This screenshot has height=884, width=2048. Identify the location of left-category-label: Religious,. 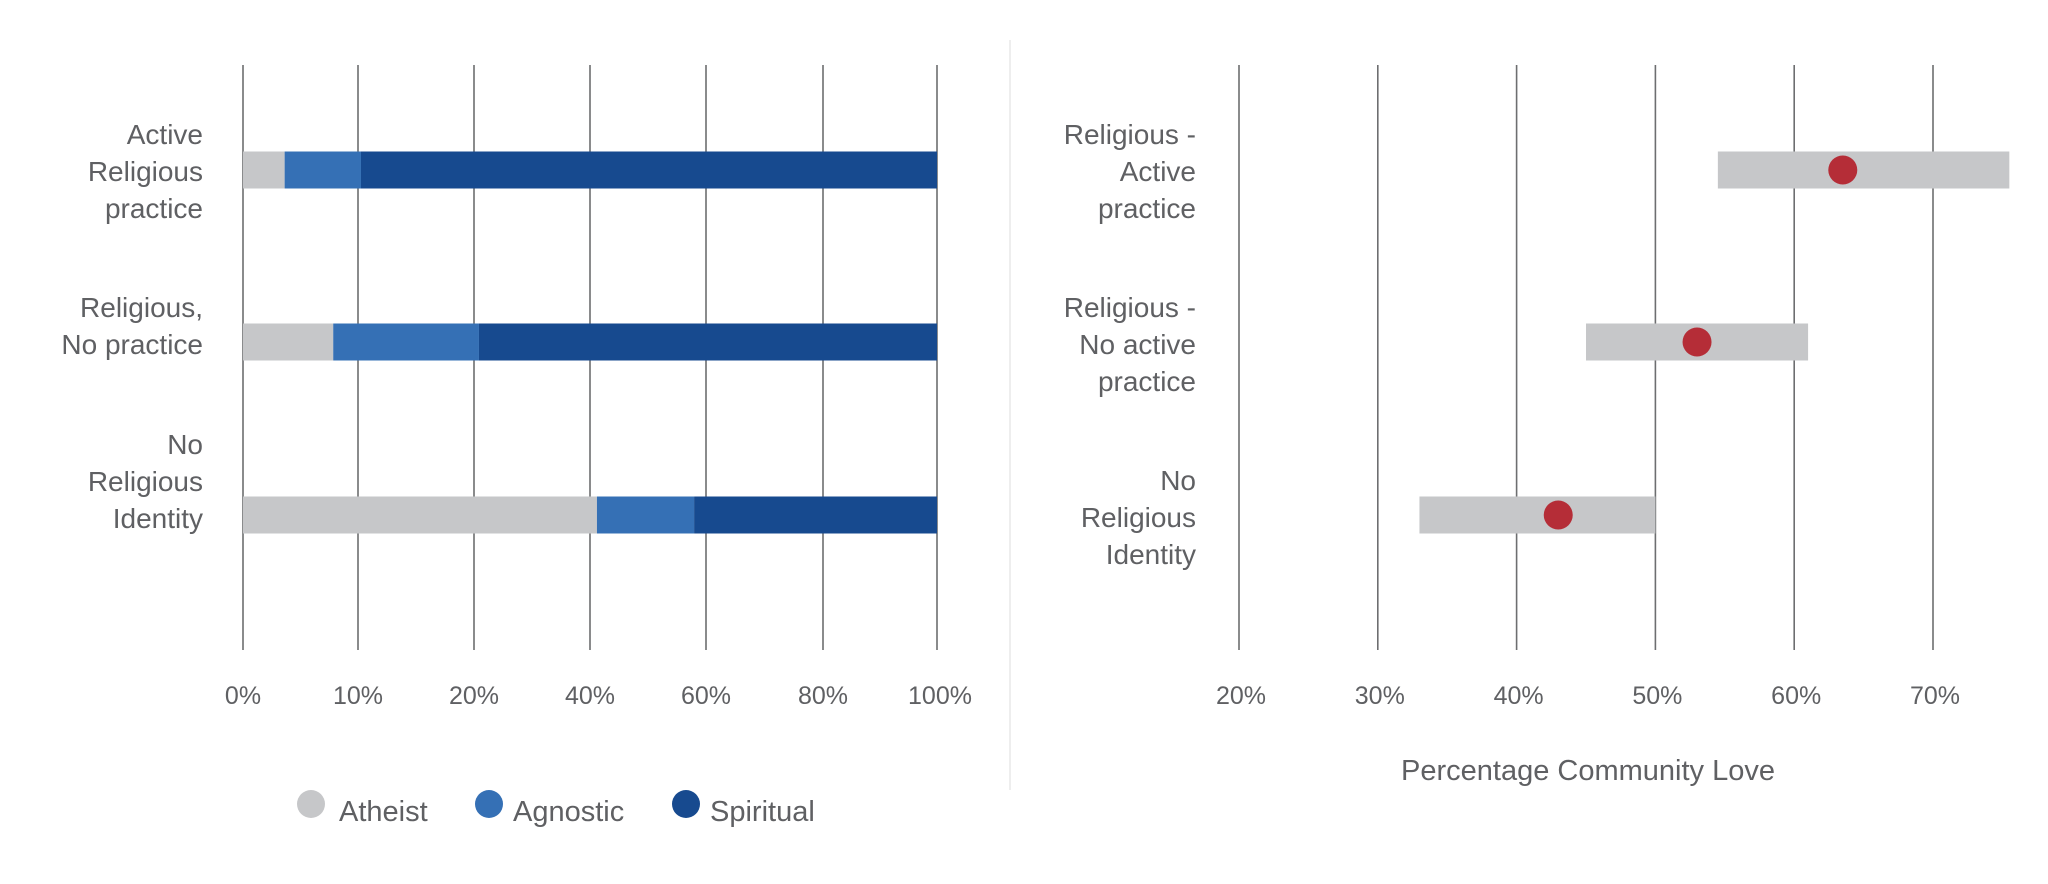
(141, 307).